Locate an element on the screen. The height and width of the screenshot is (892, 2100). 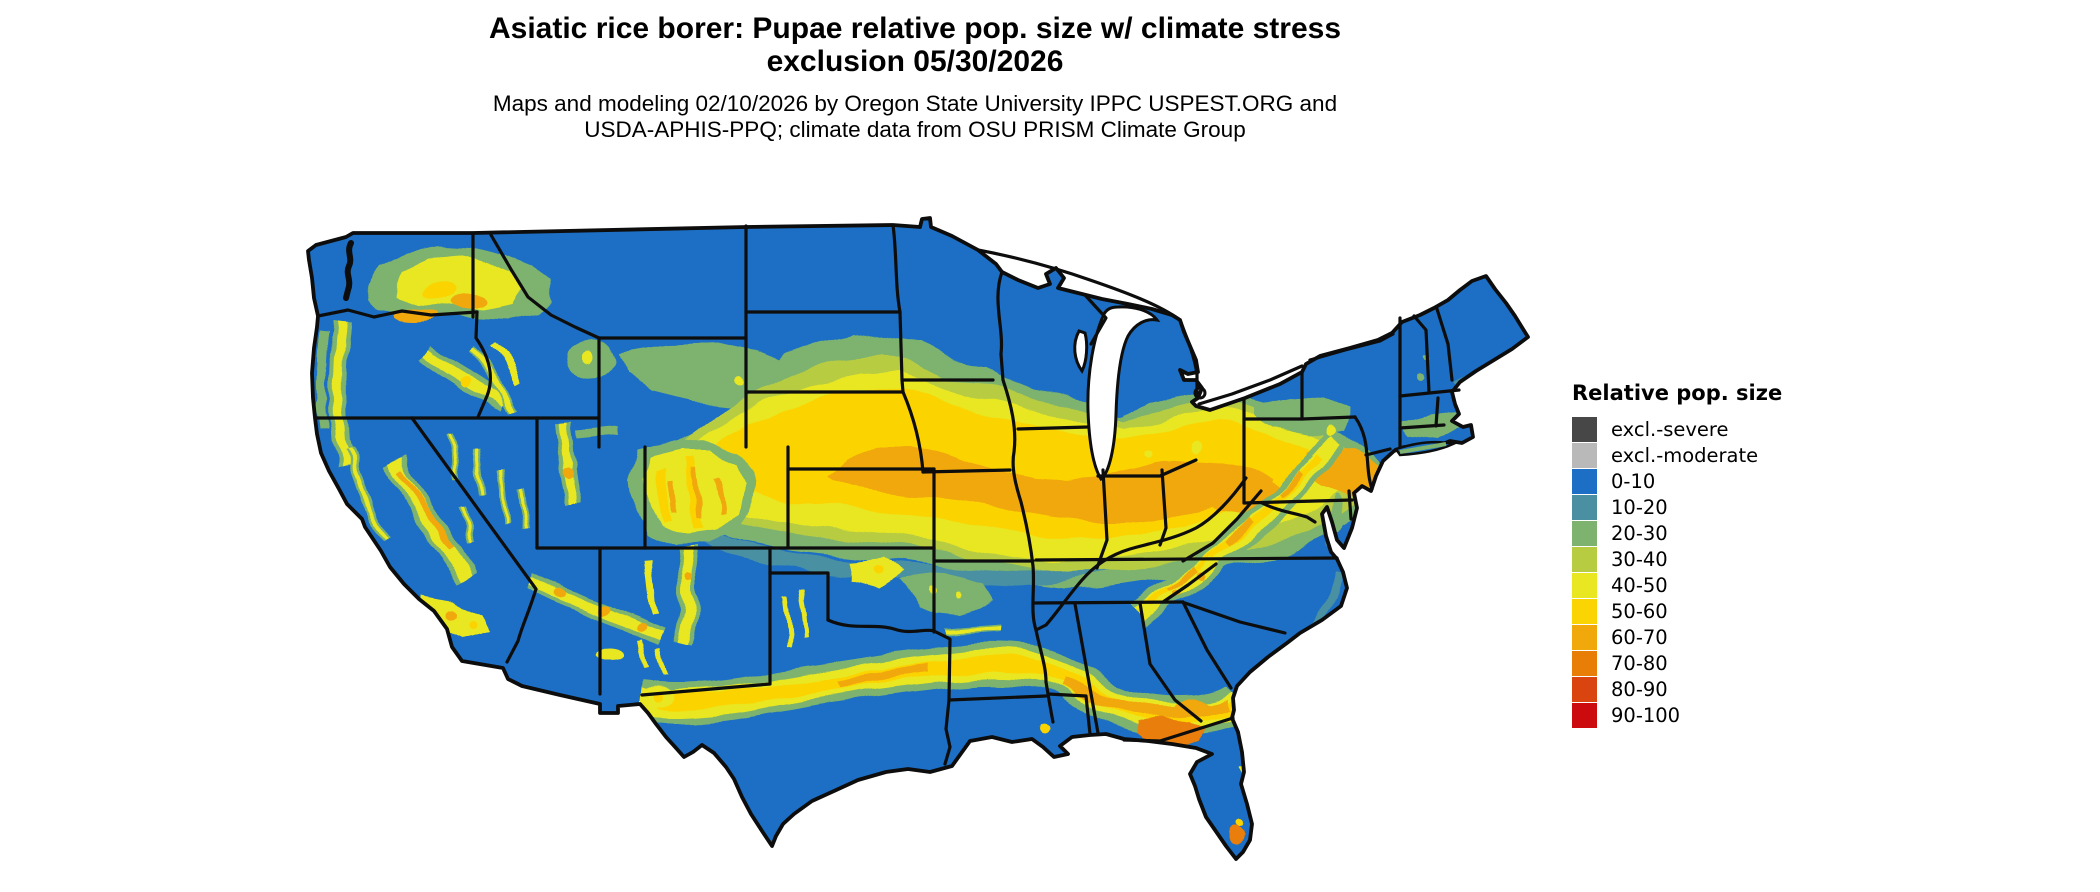
legend-item-label: 90-100 is located at coordinates (1646, 715).